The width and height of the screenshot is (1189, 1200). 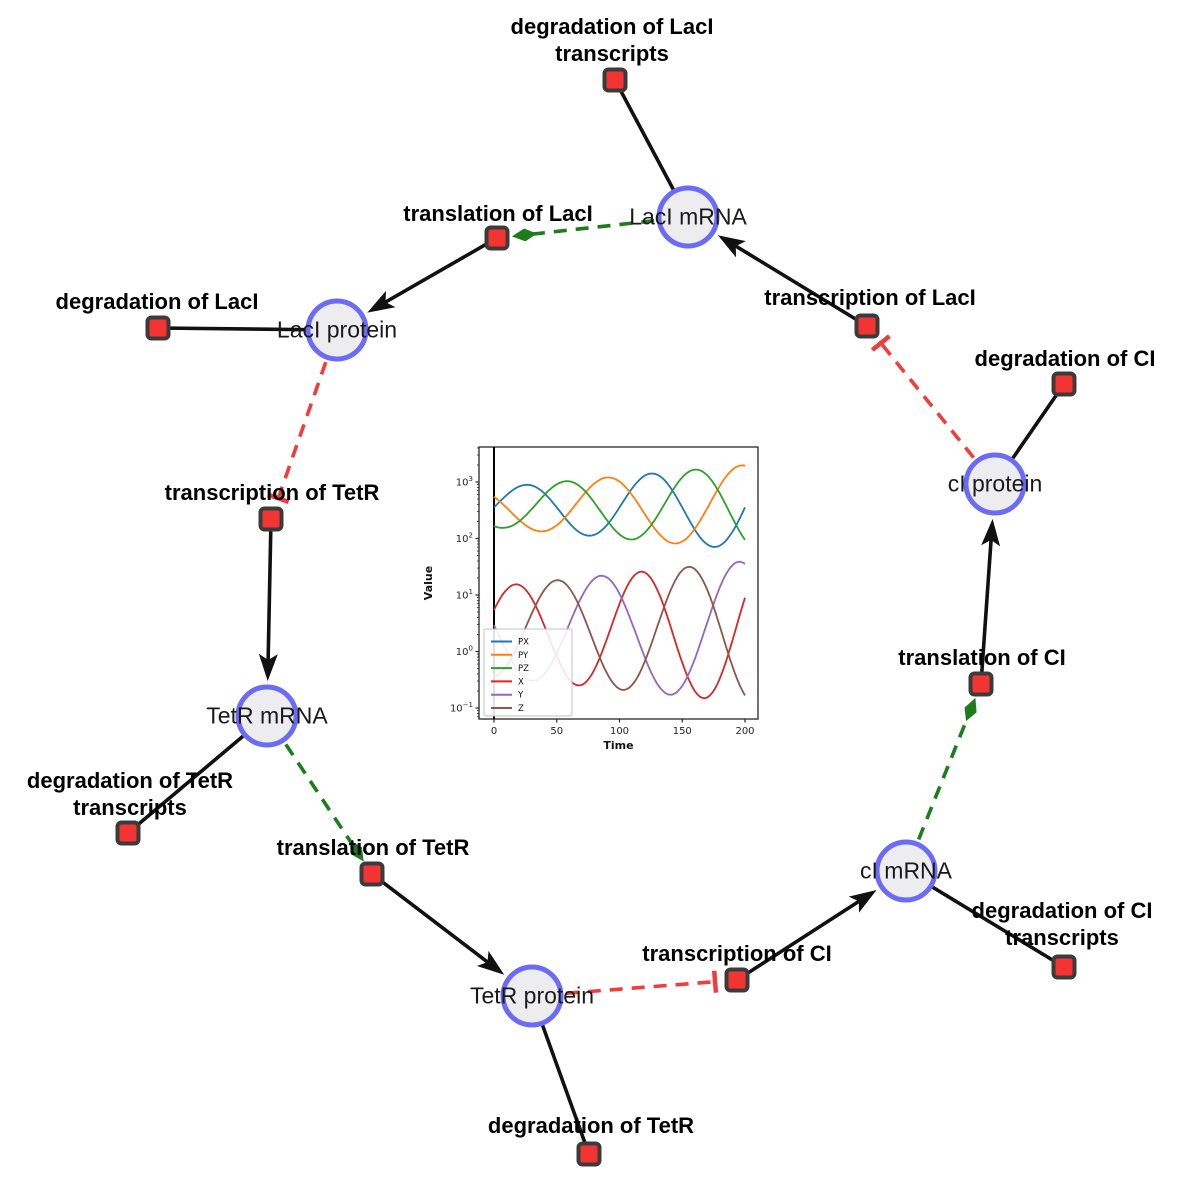 What do you see at coordinates (439, 271) in the screenshot?
I see `edge-production-translation-of-laci-to-laci-protein` at bounding box center [439, 271].